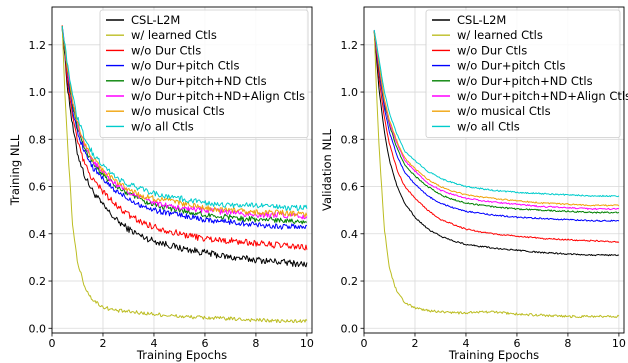  I want to click on validation-legend-label-0: CSL-L2M, so click(481, 20).